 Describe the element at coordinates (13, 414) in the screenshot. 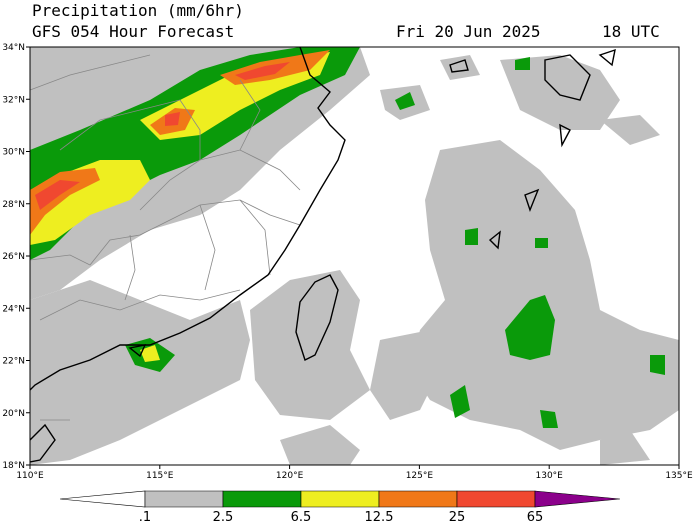

I see `lat-label: 20°N` at that location.